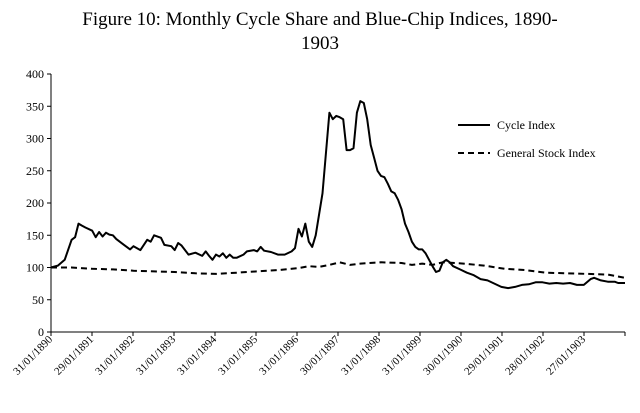 Image resolution: width=640 pixels, height=413 pixels. What do you see at coordinates (402, 355) in the screenshot?
I see `x-tick-label: 31/01/1899` at bounding box center [402, 355].